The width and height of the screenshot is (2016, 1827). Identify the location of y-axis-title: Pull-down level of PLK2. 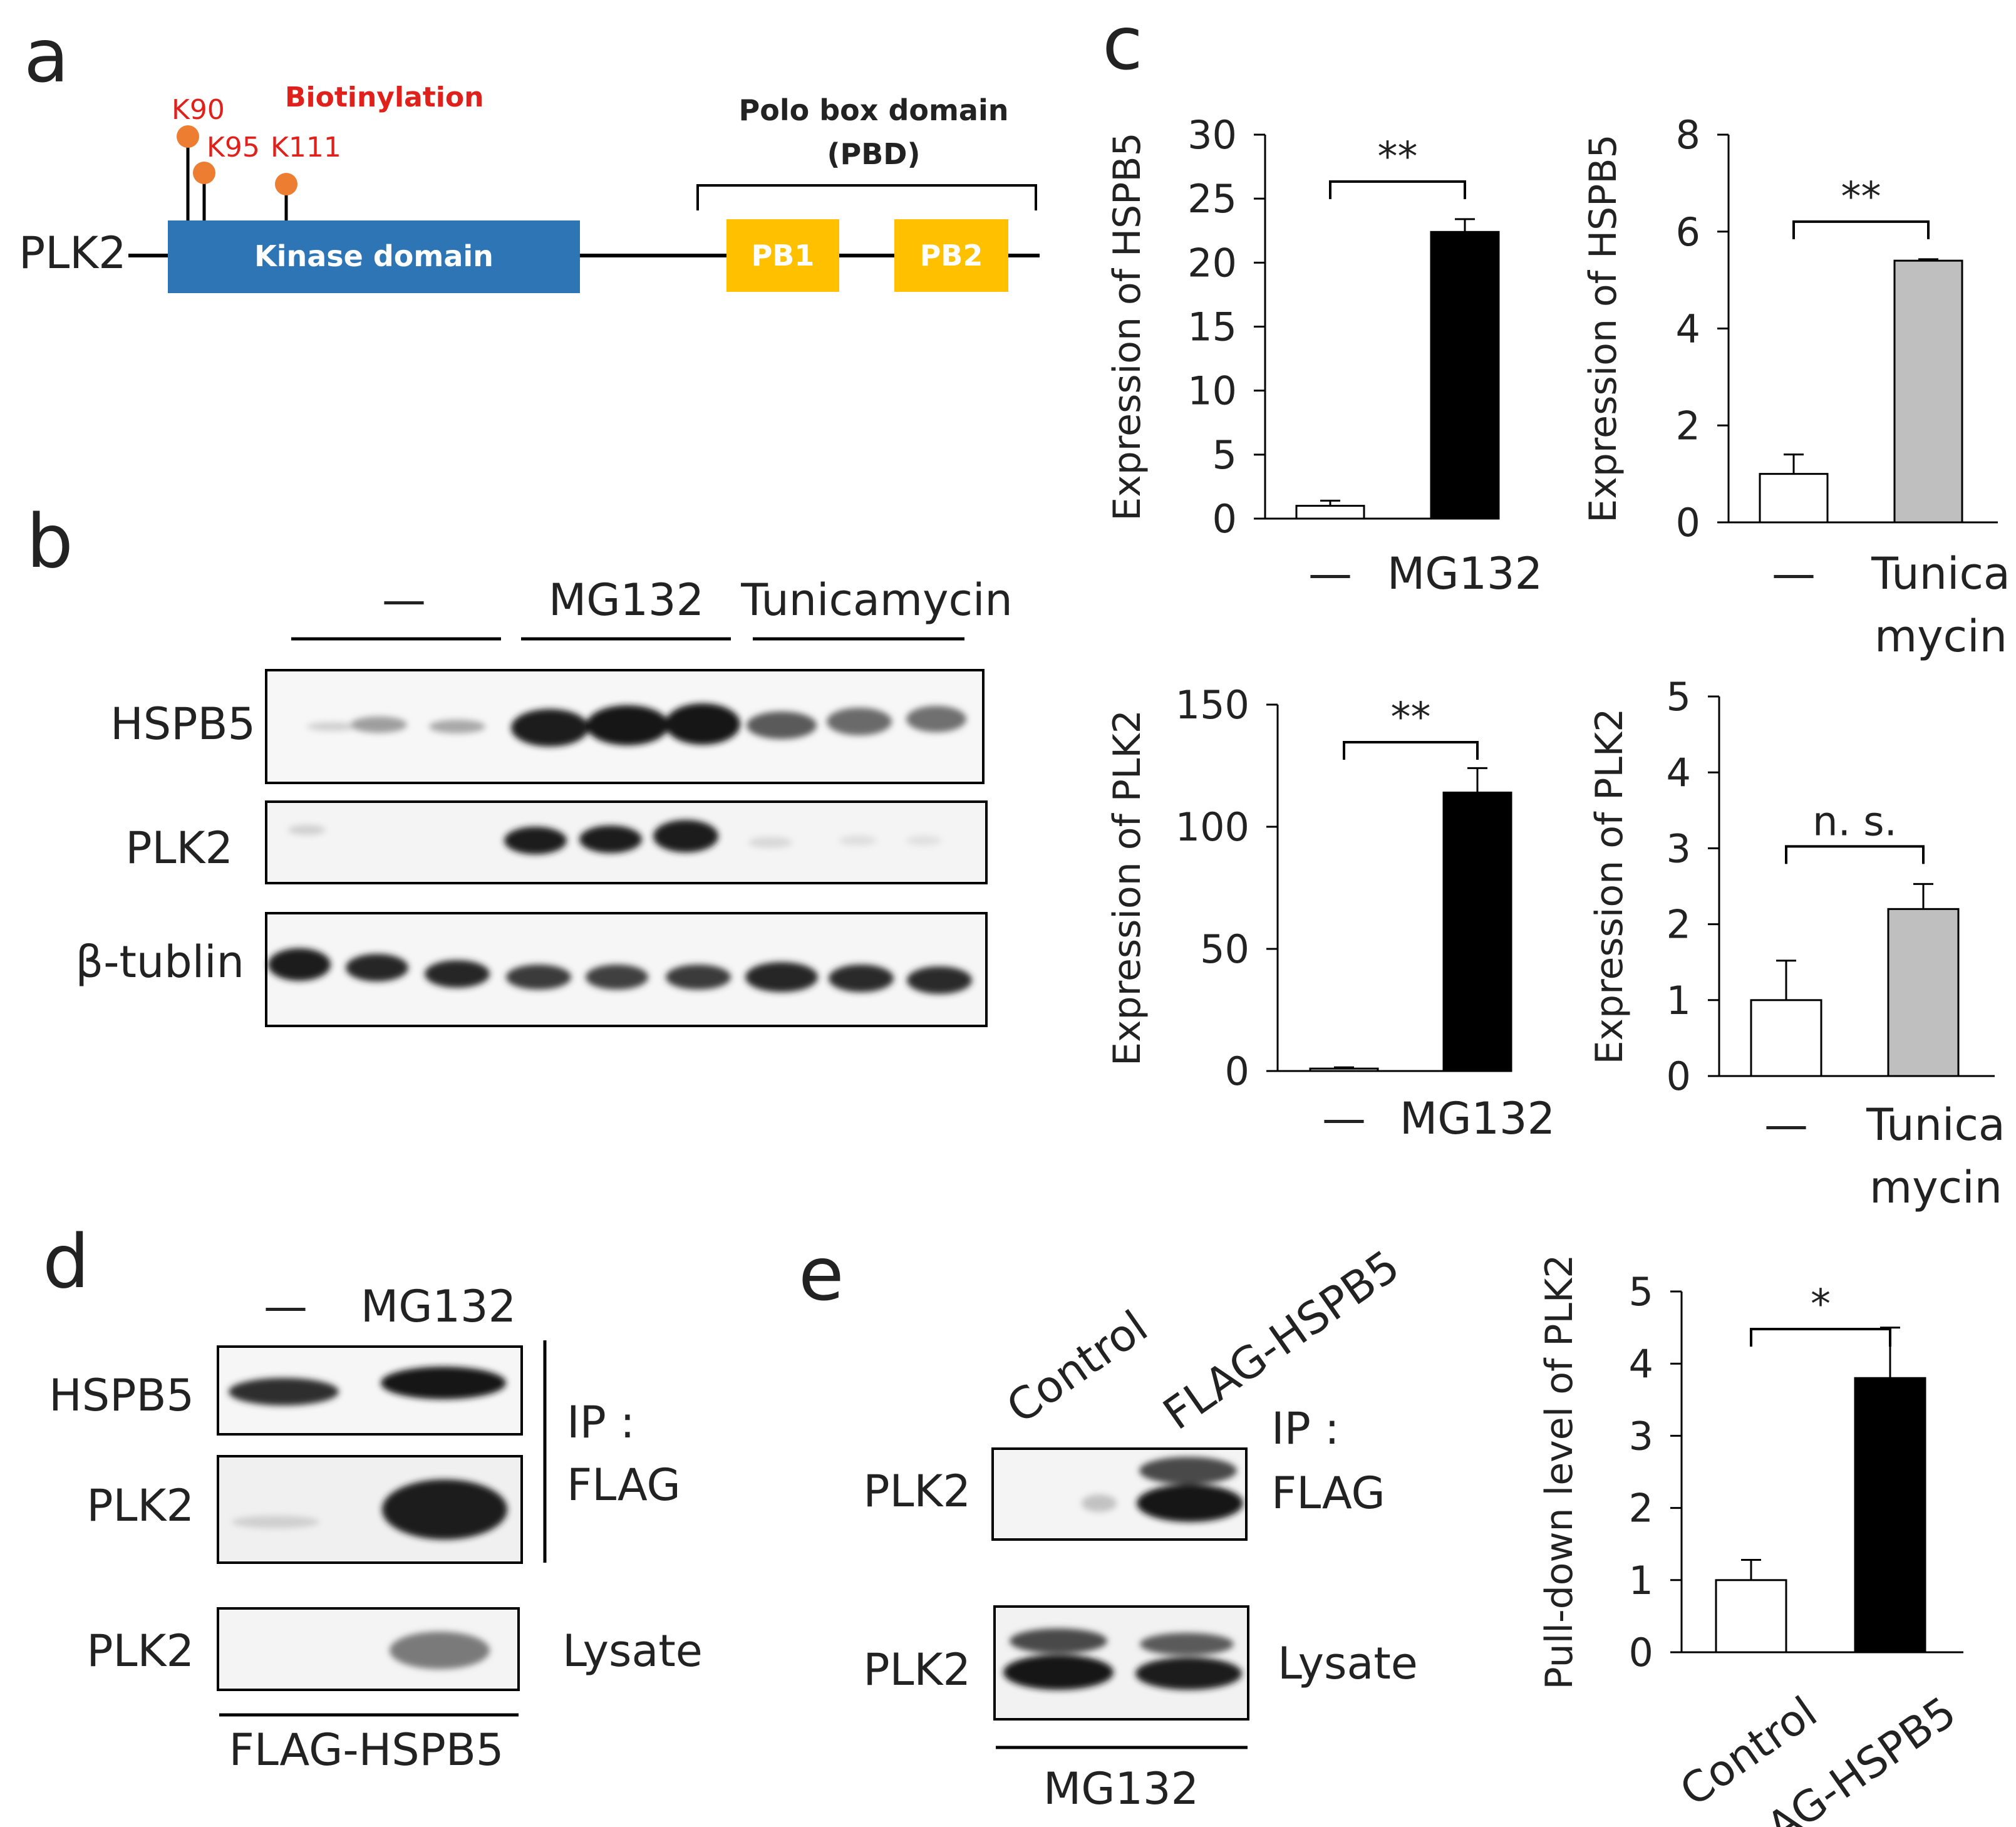
(1559, 1472).